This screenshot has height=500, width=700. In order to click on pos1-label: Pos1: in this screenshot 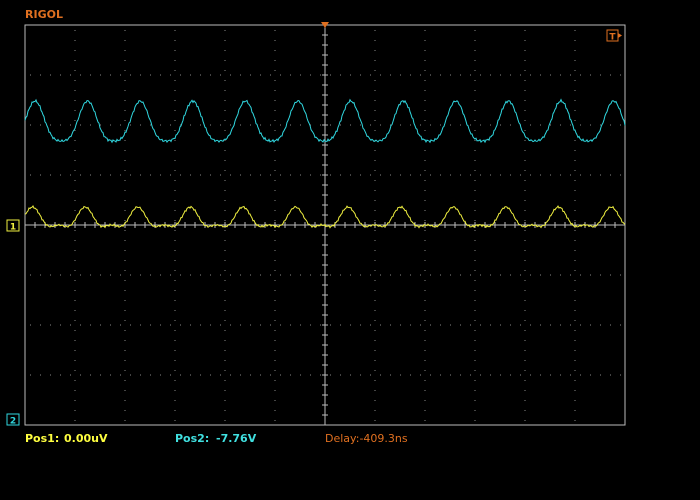, I will do `click(42, 438)`.